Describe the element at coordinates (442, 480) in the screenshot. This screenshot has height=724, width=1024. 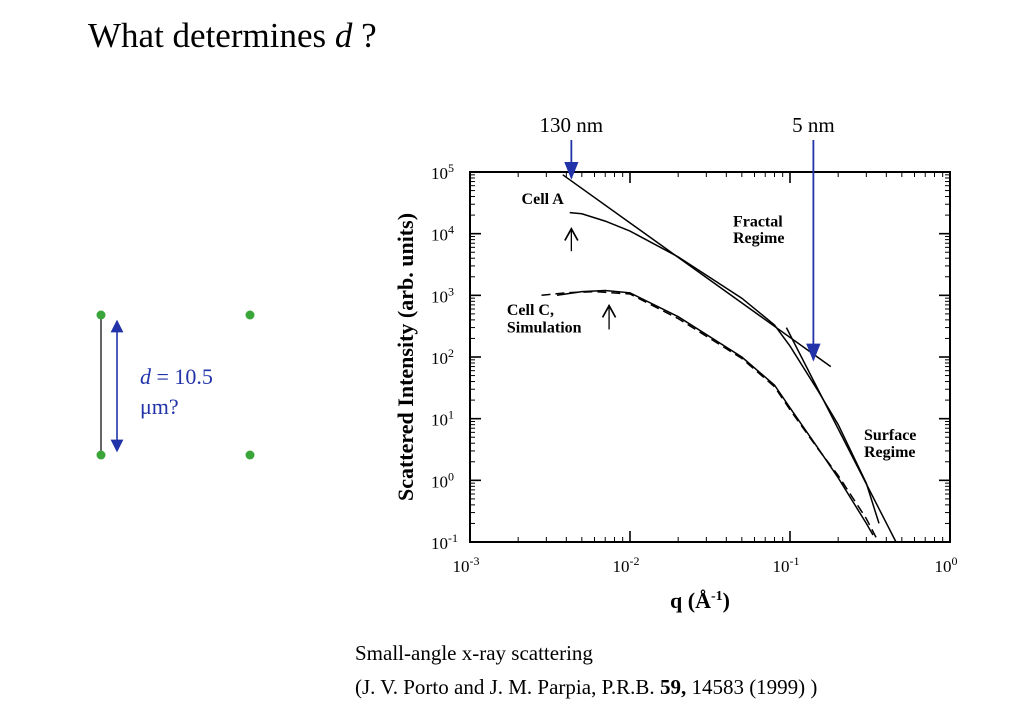
I see `y-tick-label: 10⁰` at that location.